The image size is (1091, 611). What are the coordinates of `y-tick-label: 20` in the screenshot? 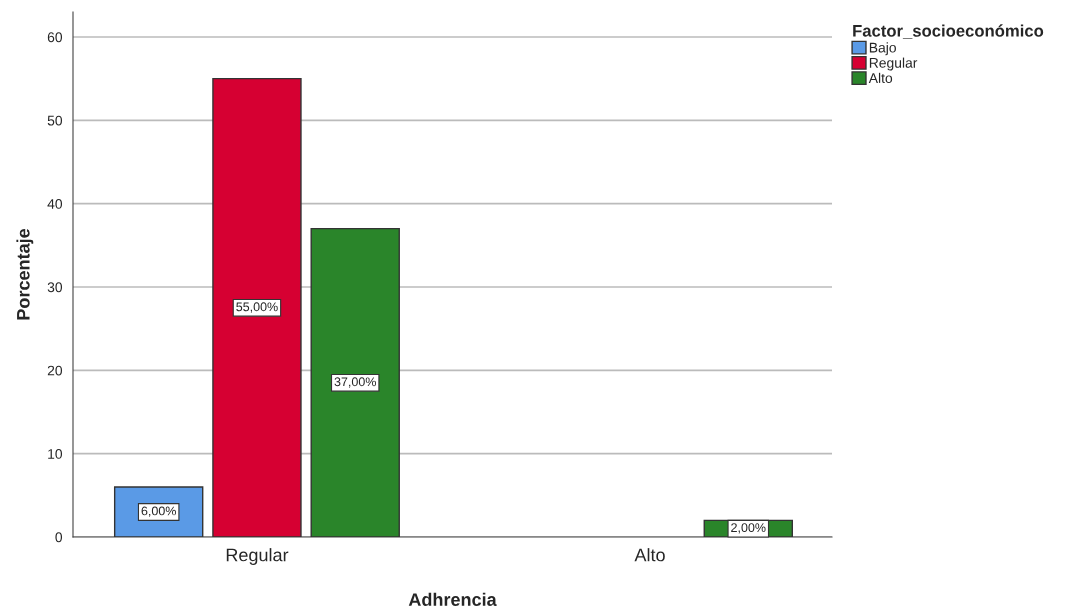 It's located at (55, 370).